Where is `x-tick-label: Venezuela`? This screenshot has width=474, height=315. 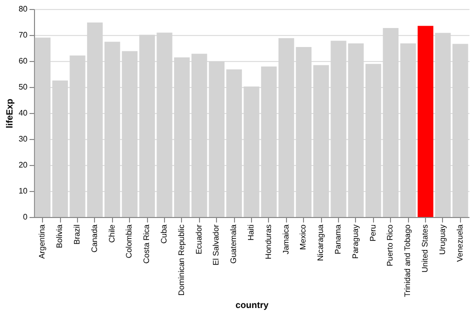
x-tick-label: Venezuela is located at coordinates (459, 243).